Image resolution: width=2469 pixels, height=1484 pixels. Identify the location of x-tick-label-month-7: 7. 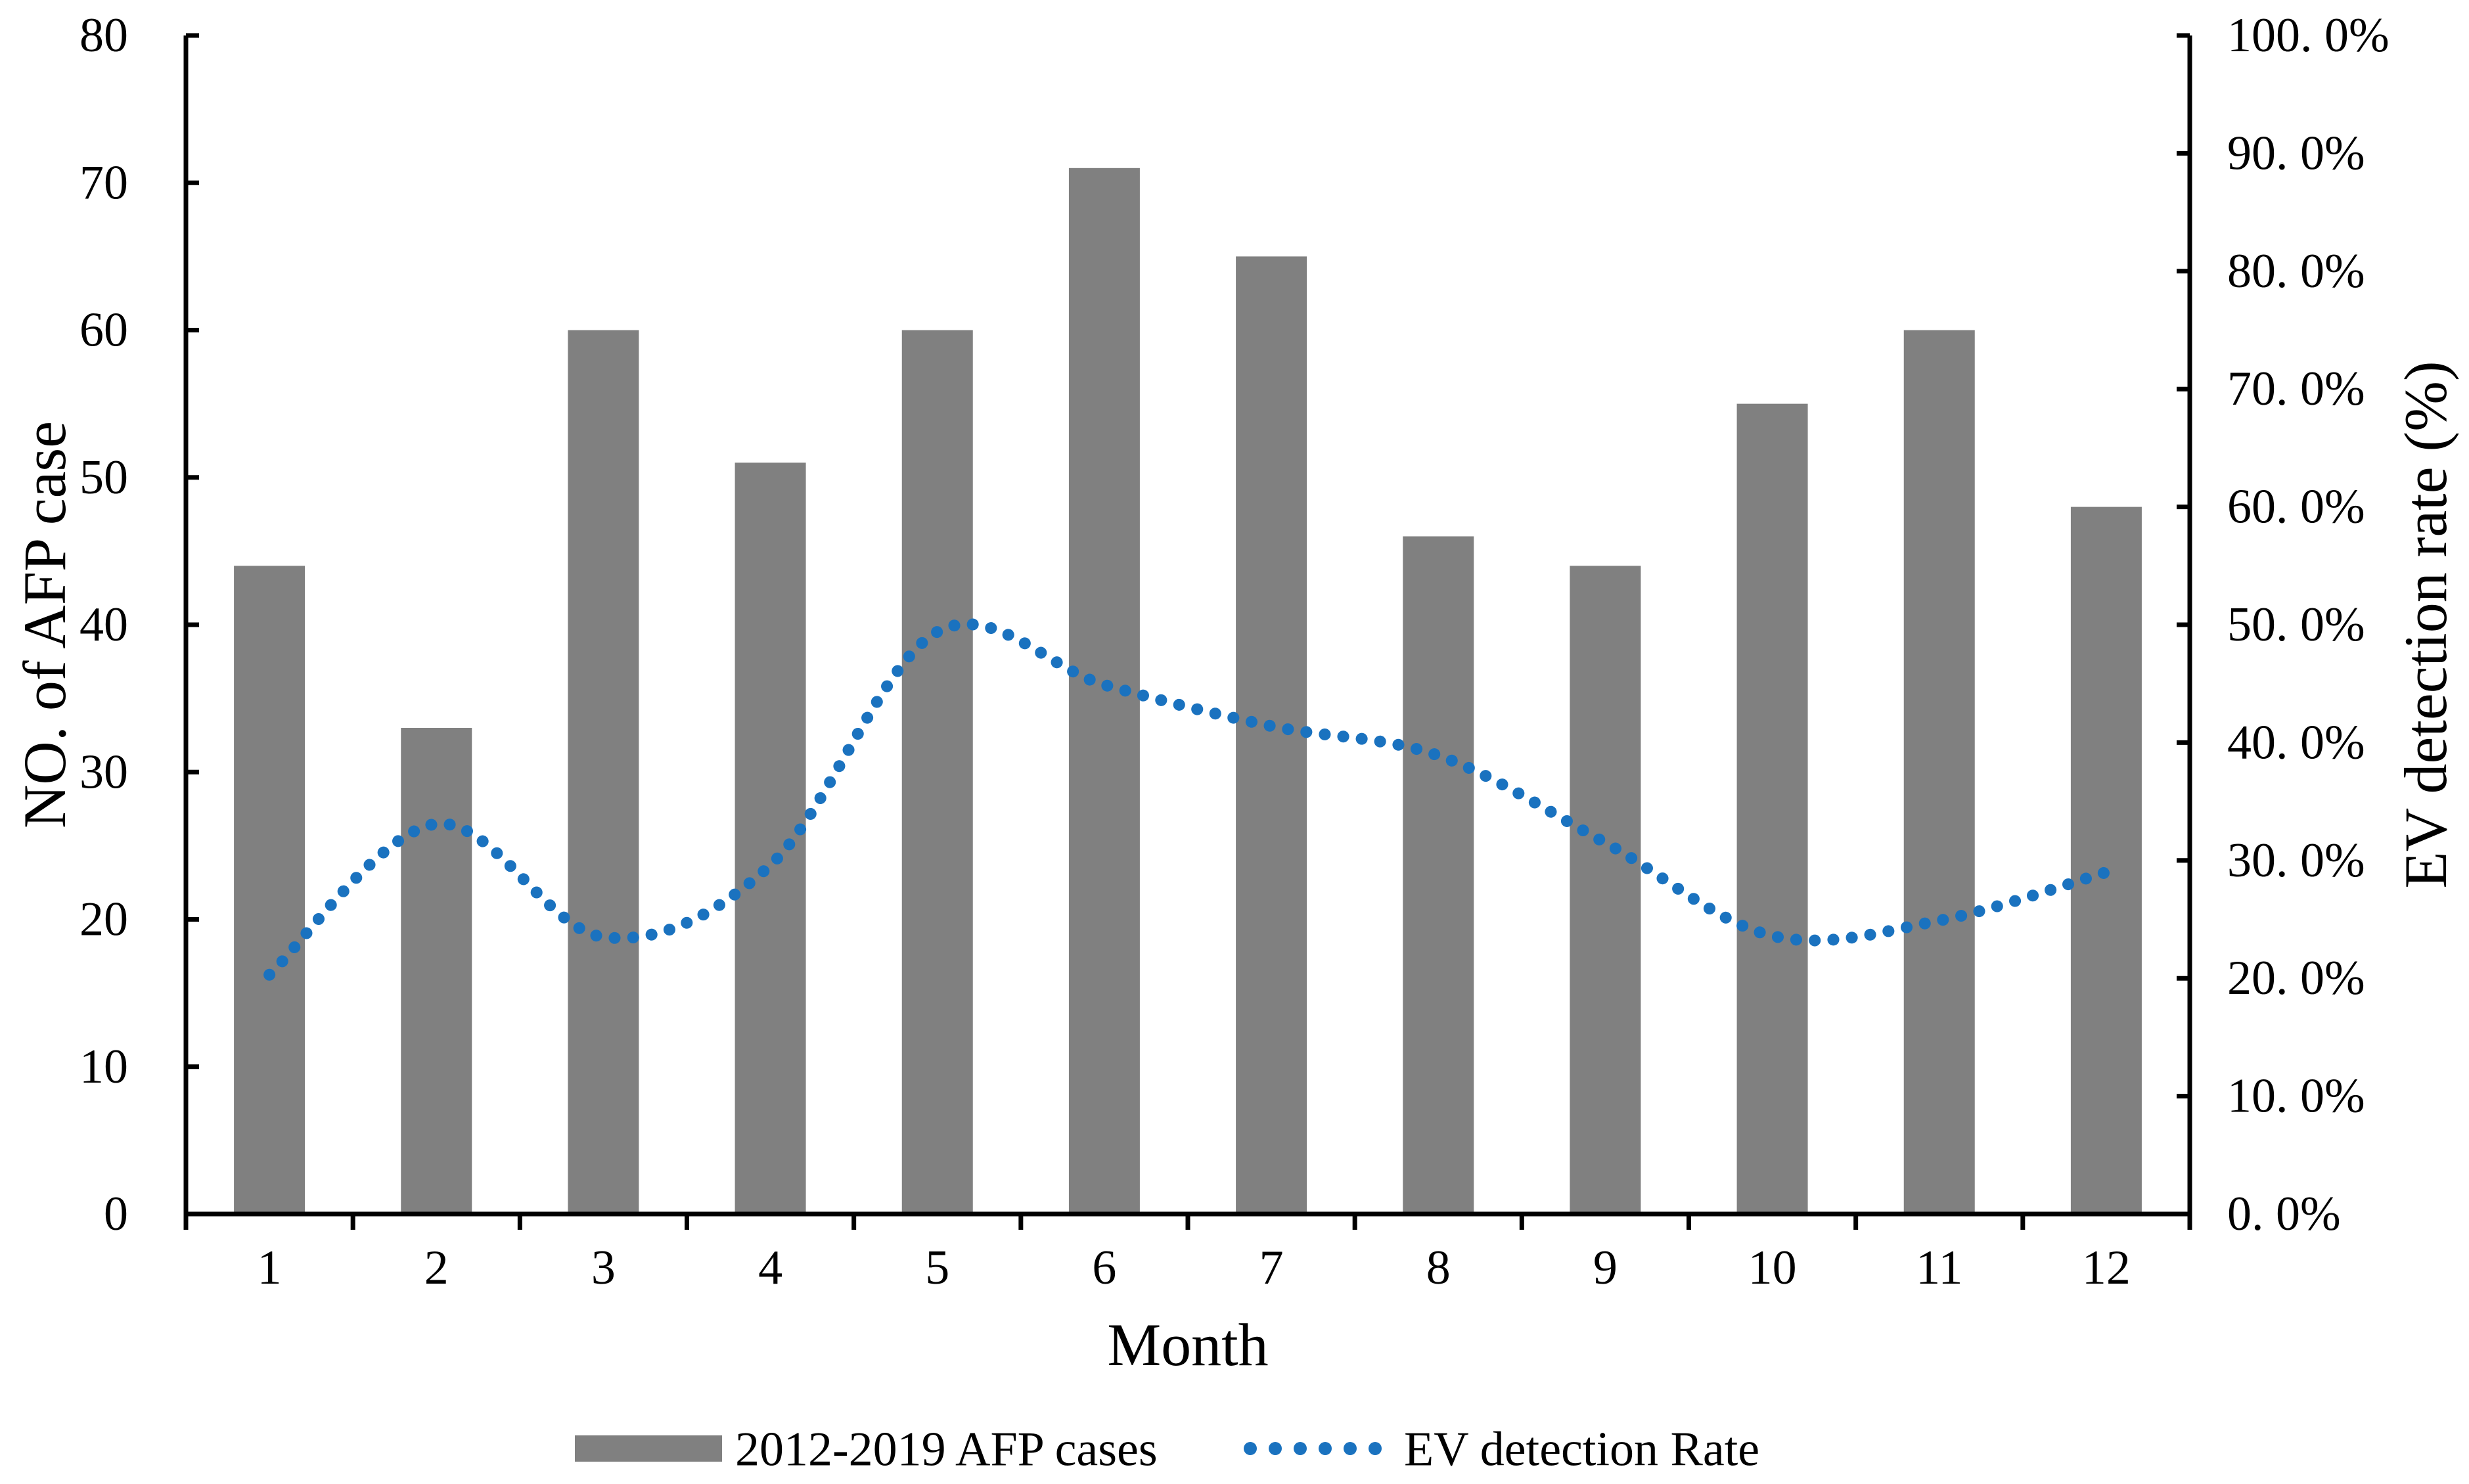
(1271, 1268).